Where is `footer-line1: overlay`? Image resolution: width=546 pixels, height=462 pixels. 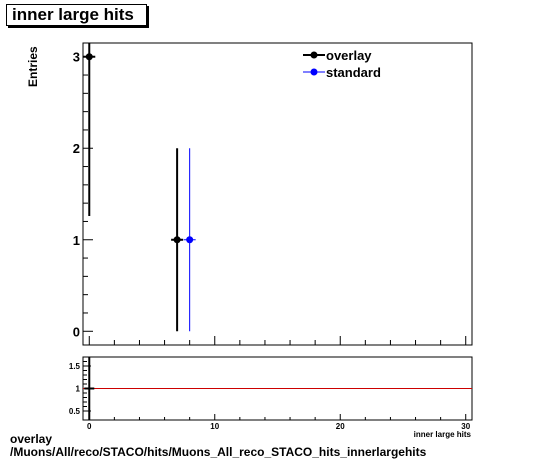
footer-line1: overlay is located at coordinates (31, 439).